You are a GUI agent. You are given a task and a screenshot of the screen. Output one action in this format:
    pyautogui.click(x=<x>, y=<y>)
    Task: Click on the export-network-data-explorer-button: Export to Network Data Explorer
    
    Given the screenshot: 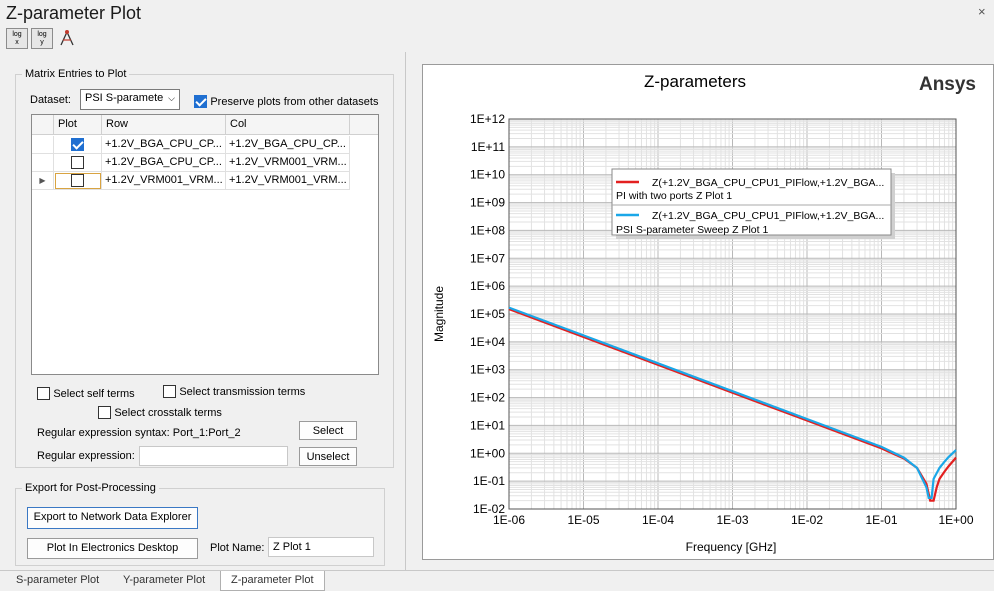 What is the action you would take?
    pyautogui.click(x=112, y=518)
    